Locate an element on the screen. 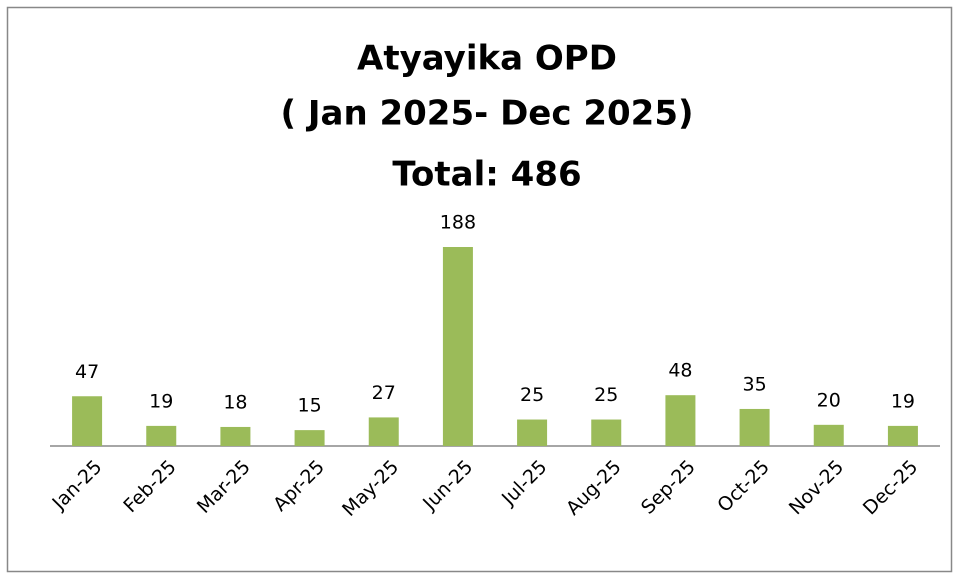 The width and height of the screenshot is (959, 580). data-label: 188 is located at coordinates (458, 223).